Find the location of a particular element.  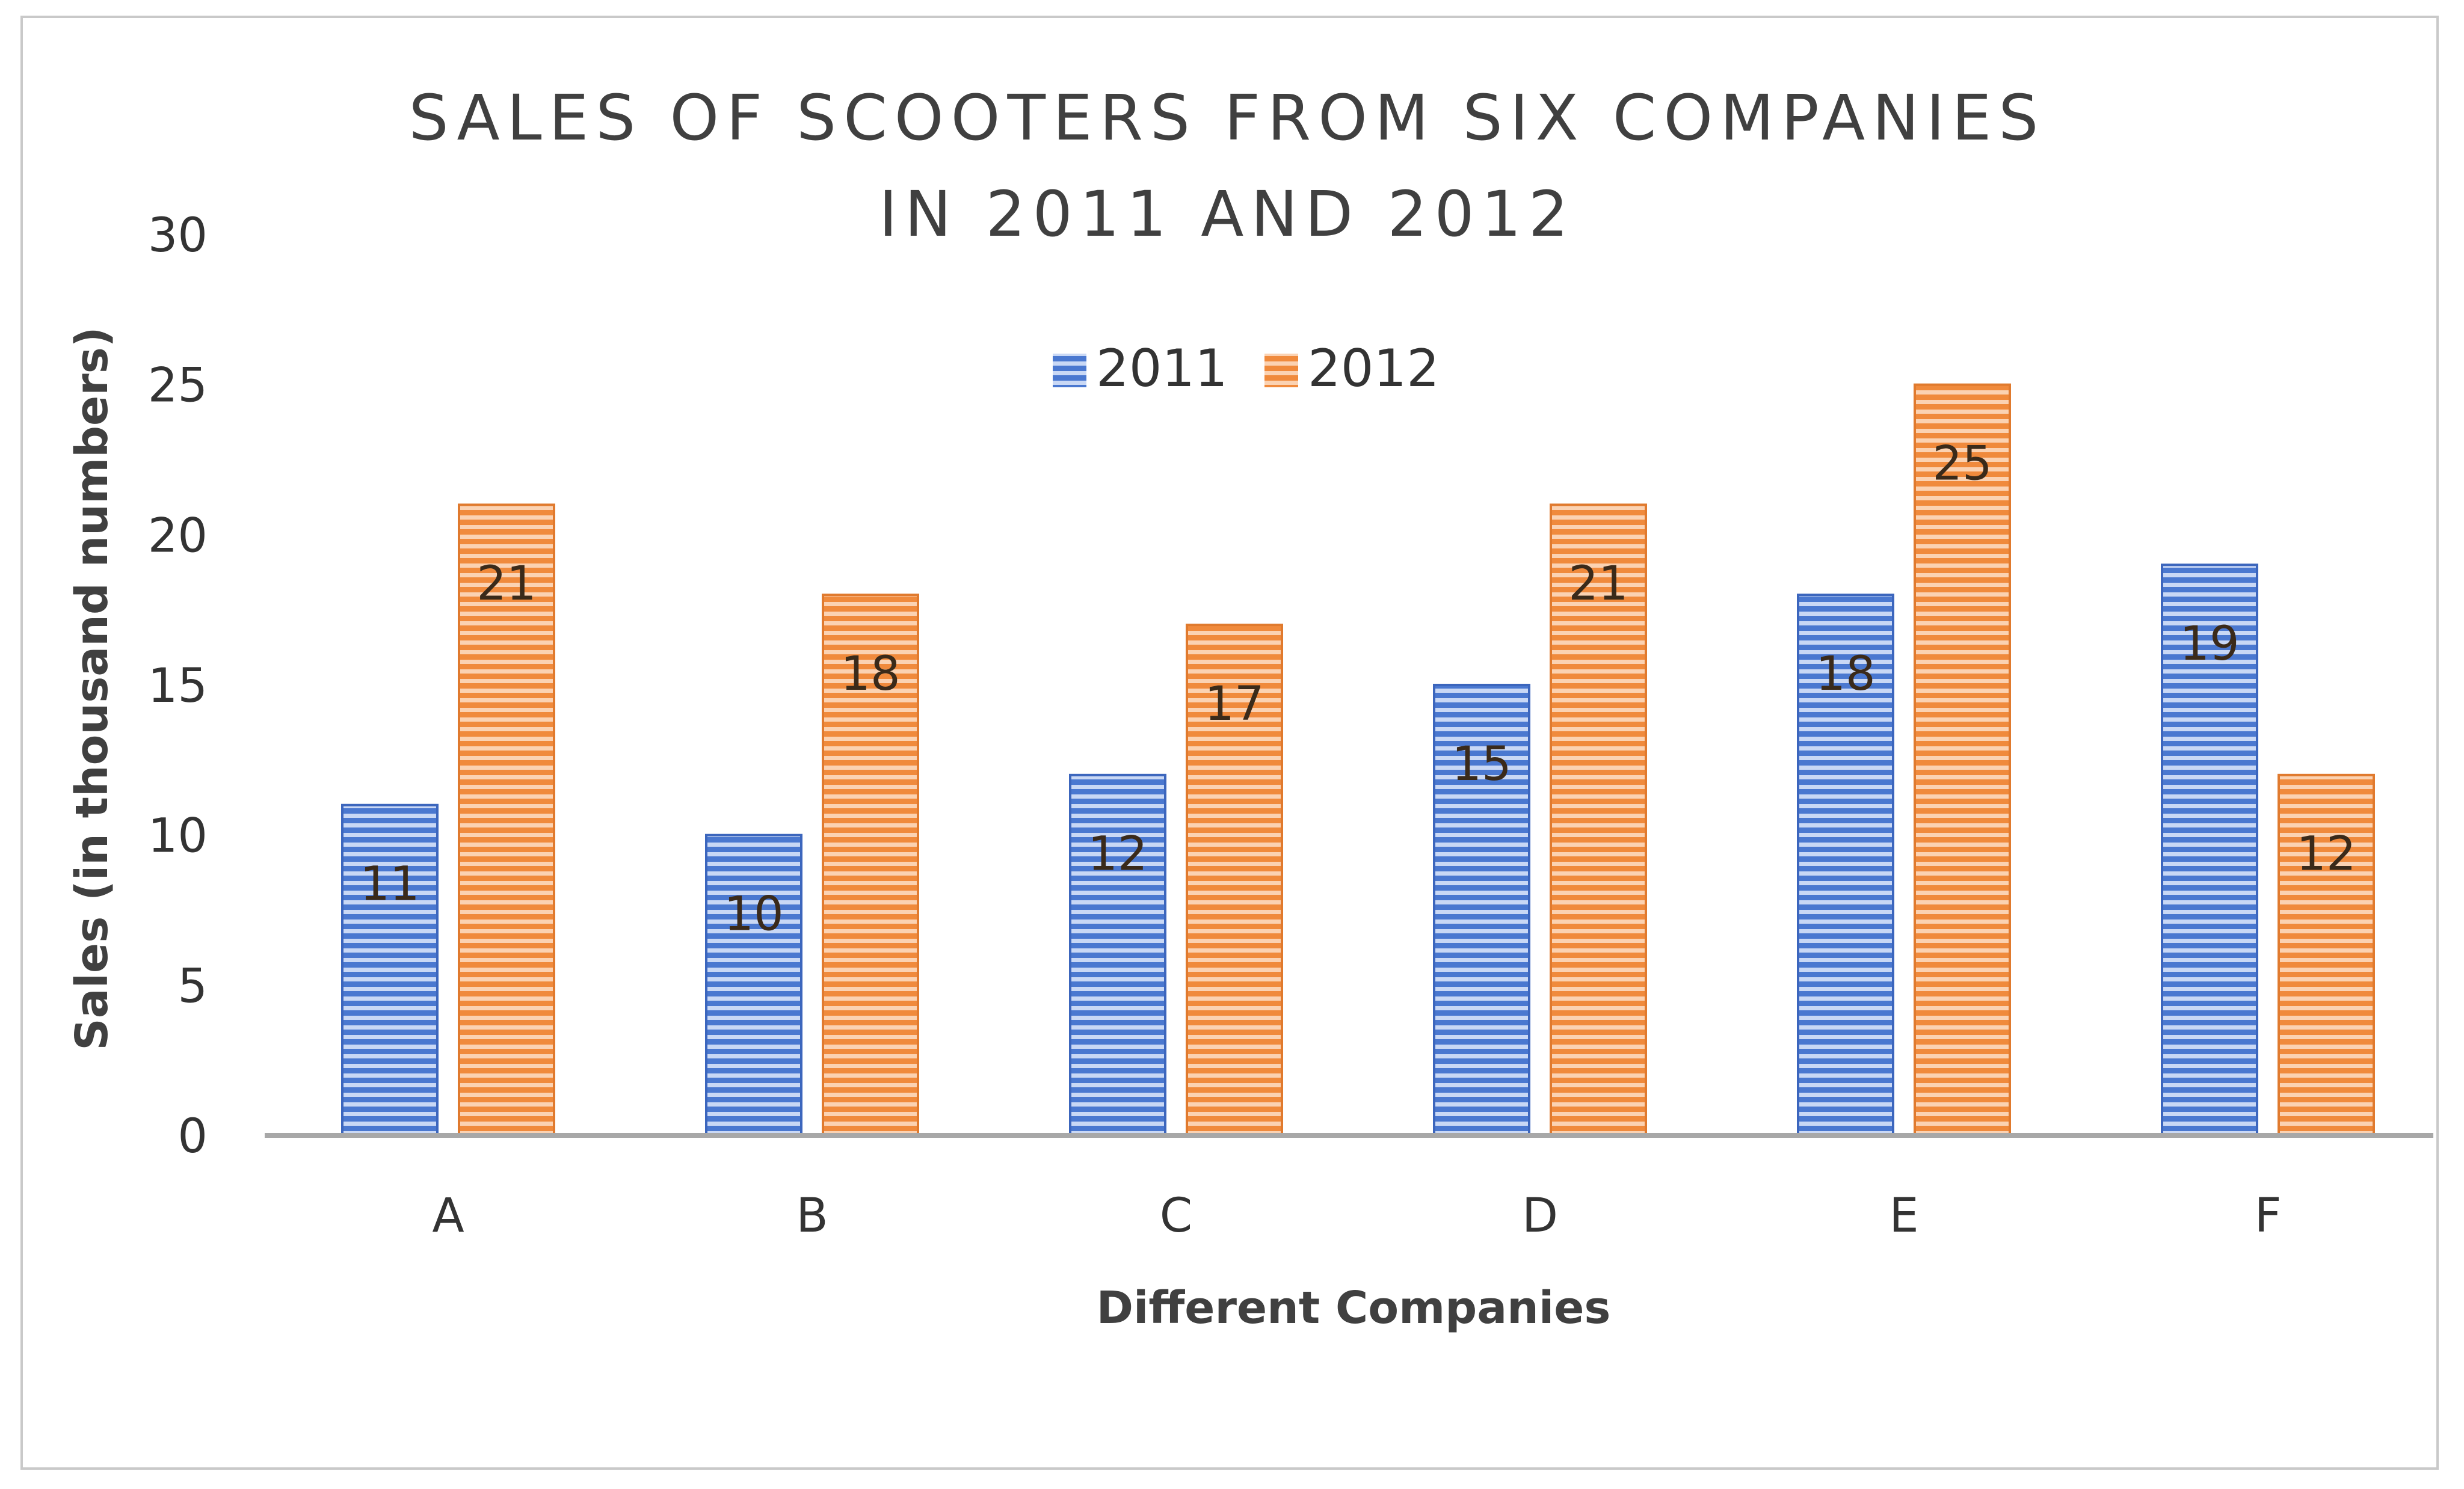

x-tick-label: C is located at coordinates (1176, 1216).